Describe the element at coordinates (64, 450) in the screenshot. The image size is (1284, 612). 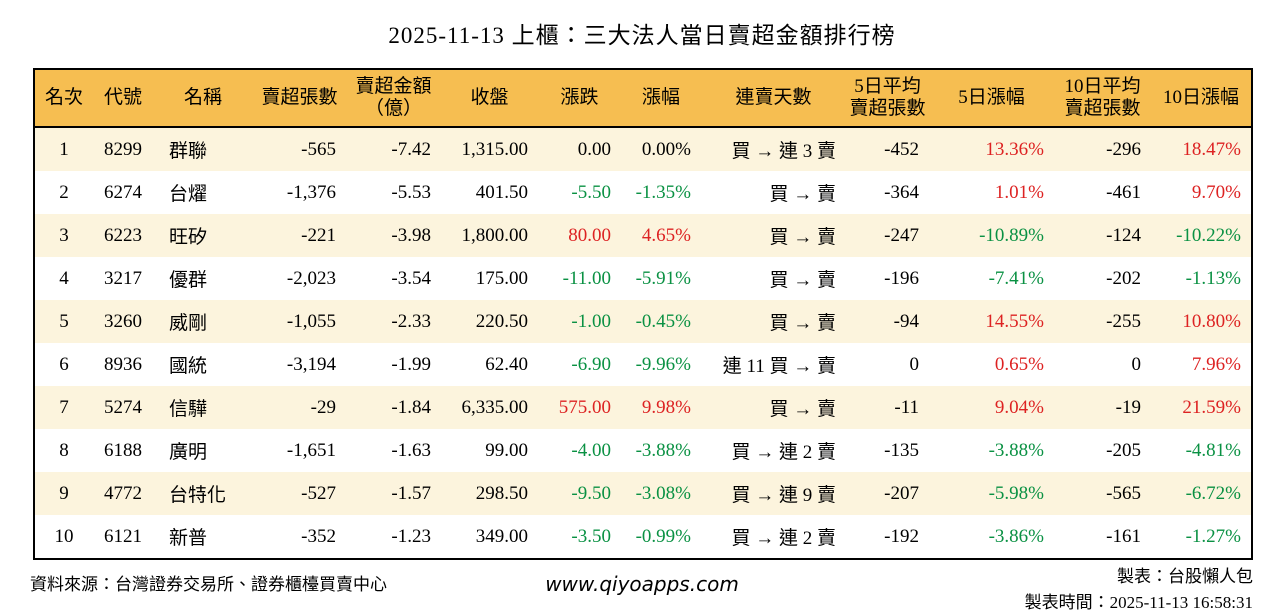
I see `rank-cell: 8` at that location.